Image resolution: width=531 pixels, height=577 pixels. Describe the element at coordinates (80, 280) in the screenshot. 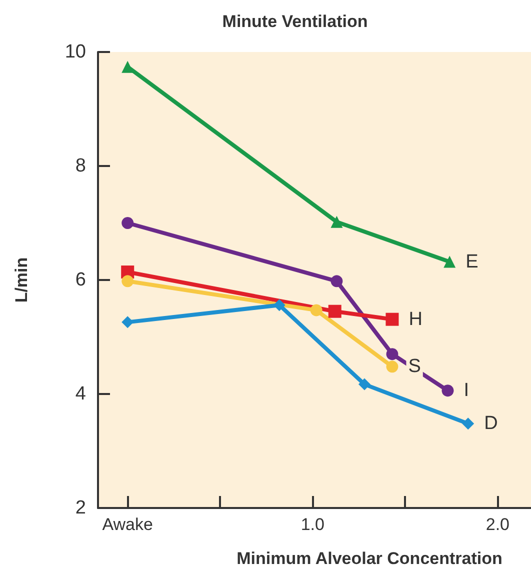

I see `y-tick-label: 6` at that location.